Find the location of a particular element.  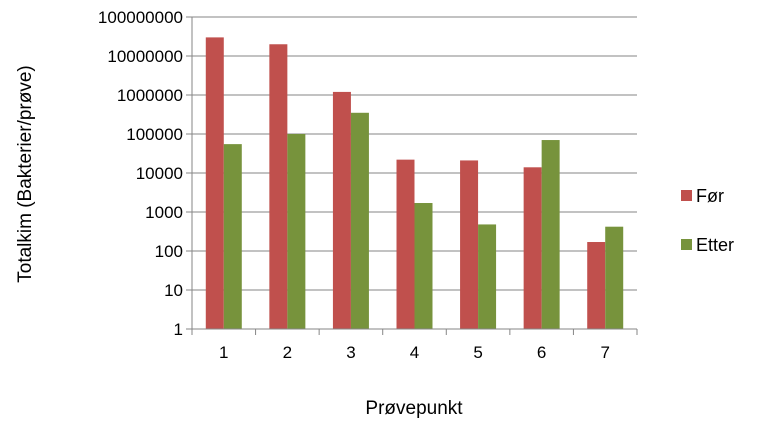

y-tick-label: 1000 is located at coordinates (164, 212).